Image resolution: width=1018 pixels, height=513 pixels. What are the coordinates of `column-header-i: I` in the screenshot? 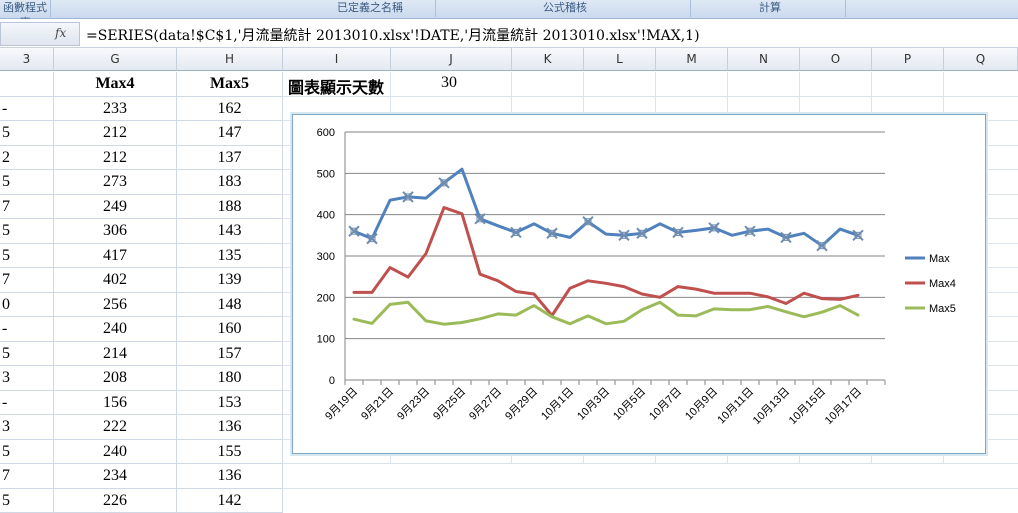 It's located at (337, 59).